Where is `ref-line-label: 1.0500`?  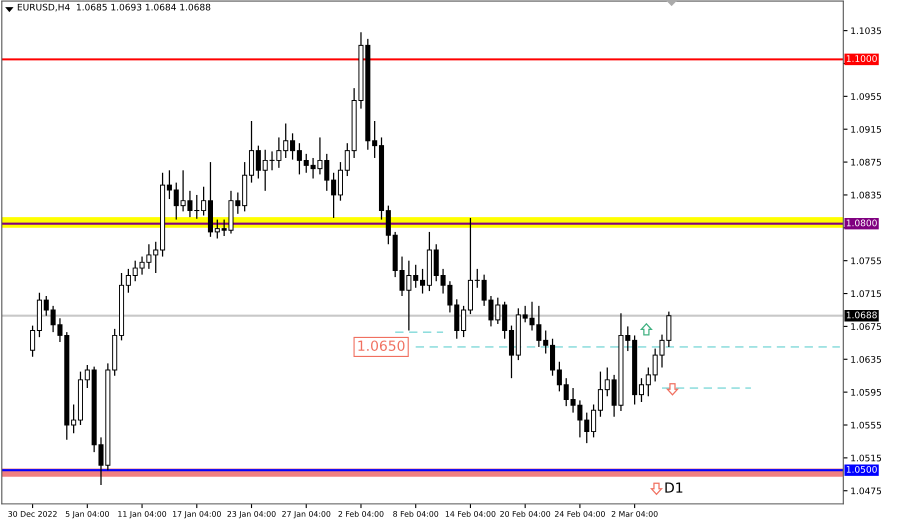
ref-line-label: 1.0500 is located at coordinates (861, 469).